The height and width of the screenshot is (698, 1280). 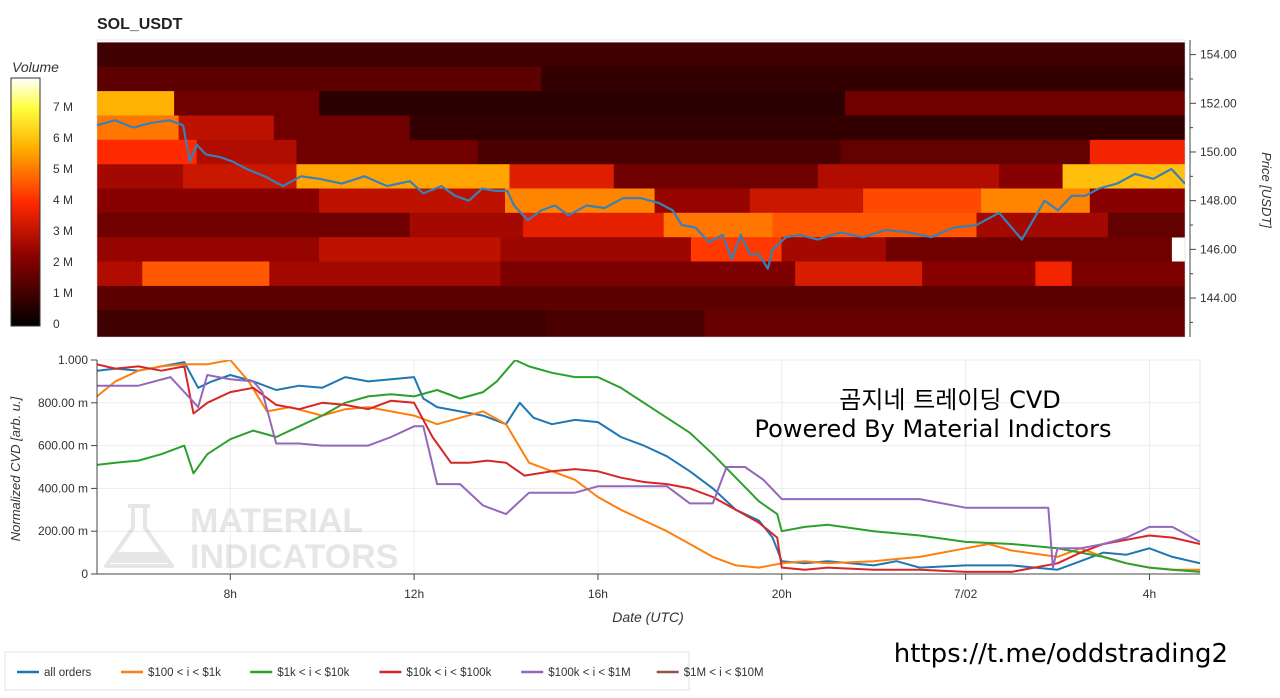 What do you see at coordinates (1149, 594) in the screenshot?
I see `x-tick-label: 4h` at bounding box center [1149, 594].